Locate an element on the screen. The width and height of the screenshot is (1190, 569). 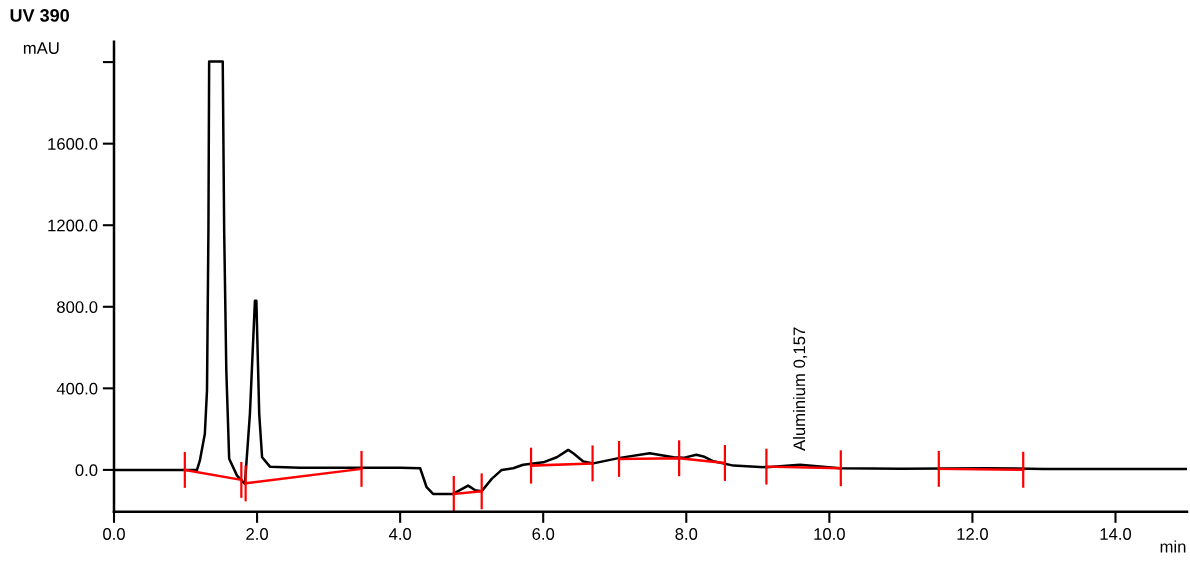
x-axis-title: min is located at coordinates (1173, 546).